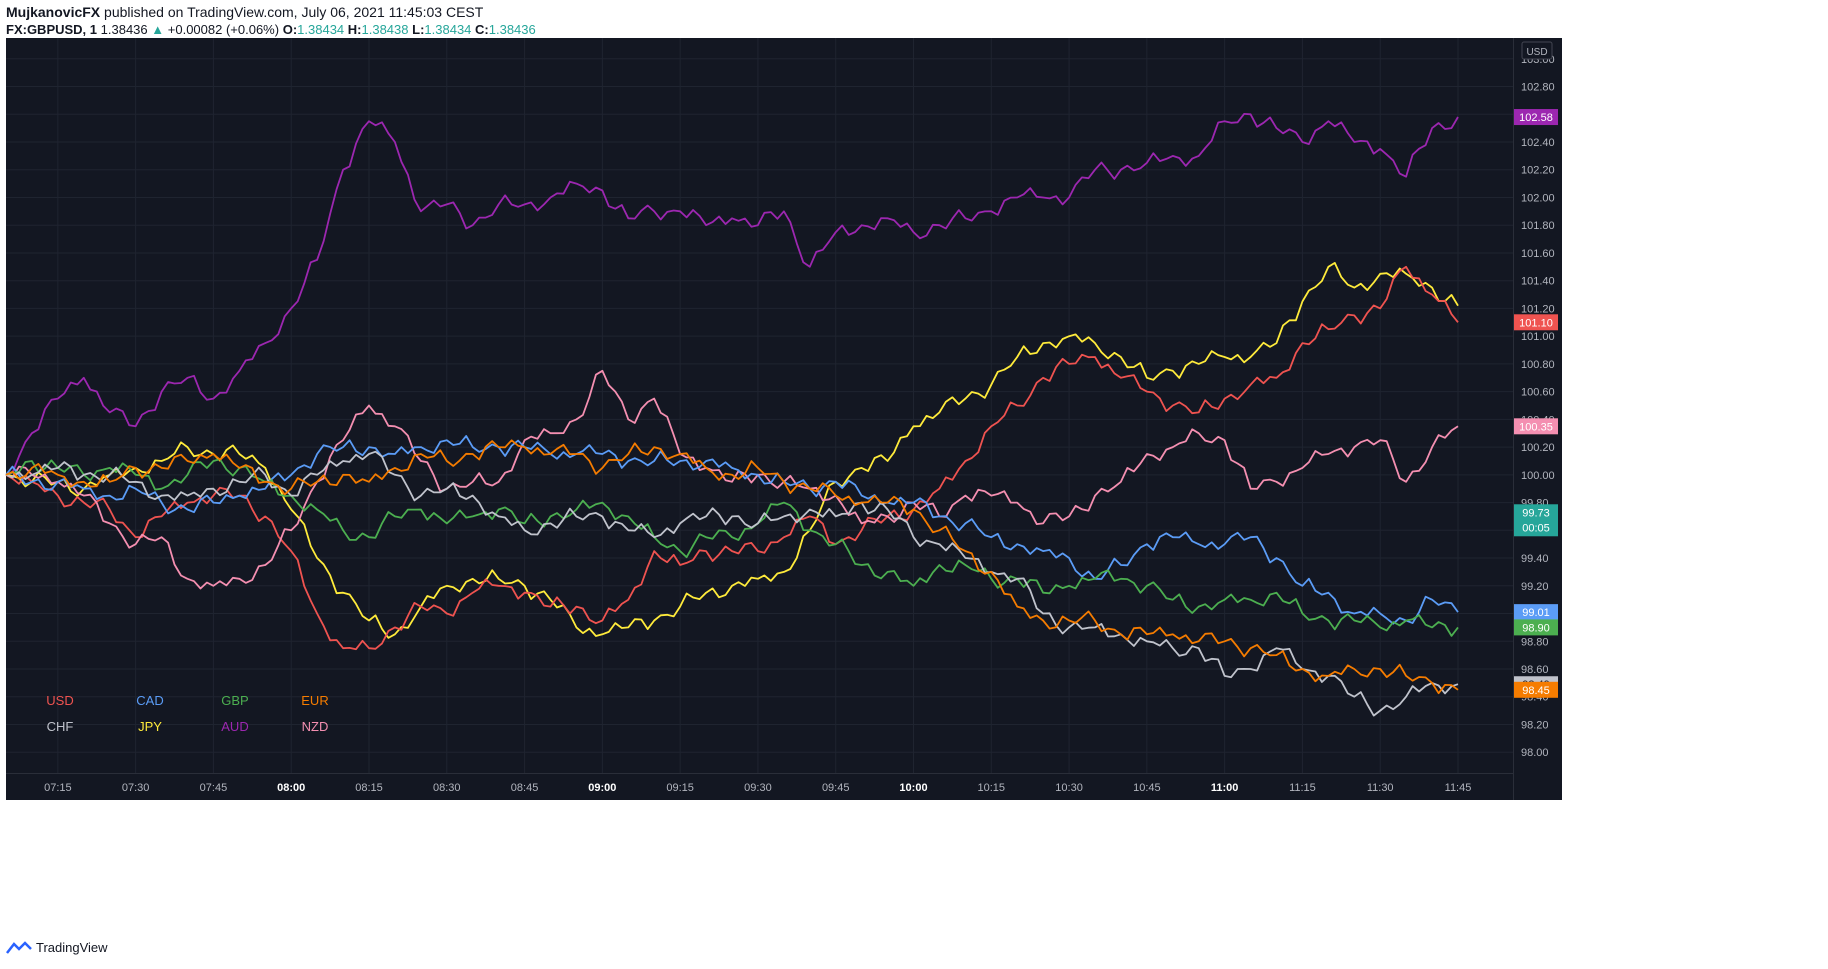  Describe the element at coordinates (321, 29) in the screenshot. I see `open-value: 1.38434` at that location.